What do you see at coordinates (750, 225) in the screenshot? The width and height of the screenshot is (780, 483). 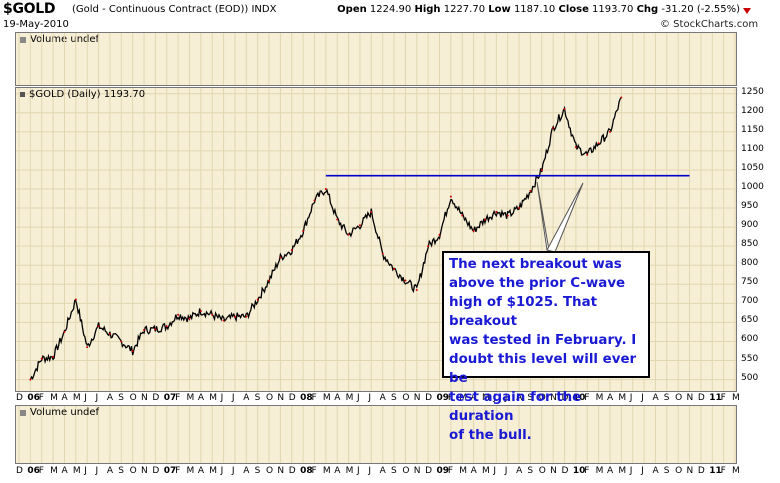 I see `y-tick-label: 900` at bounding box center [750, 225].